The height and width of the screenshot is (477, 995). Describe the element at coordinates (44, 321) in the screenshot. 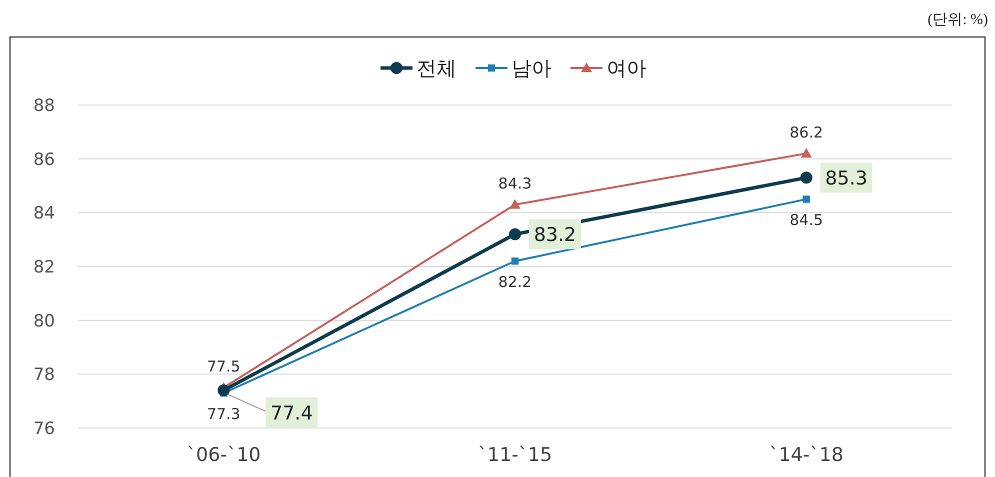

I see `y-tick-label: 80` at that location.